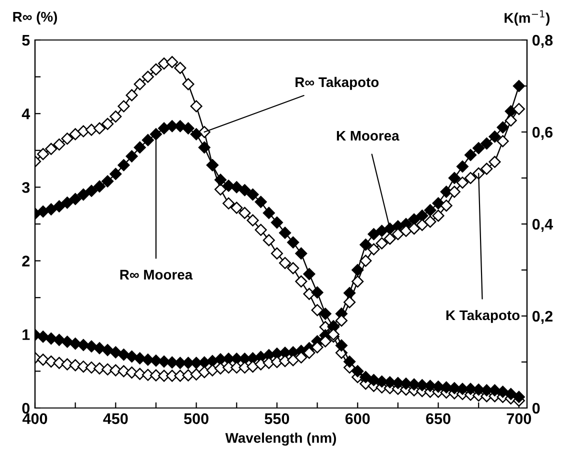 This screenshot has height=470, width=566. Describe the element at coordinates (26, 261) in the screenshot. I see `y-tick-label: 2` at that location.